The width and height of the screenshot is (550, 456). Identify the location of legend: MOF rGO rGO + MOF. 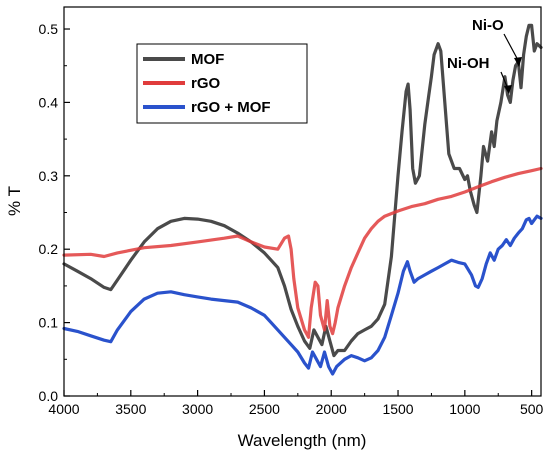
(222, 83).